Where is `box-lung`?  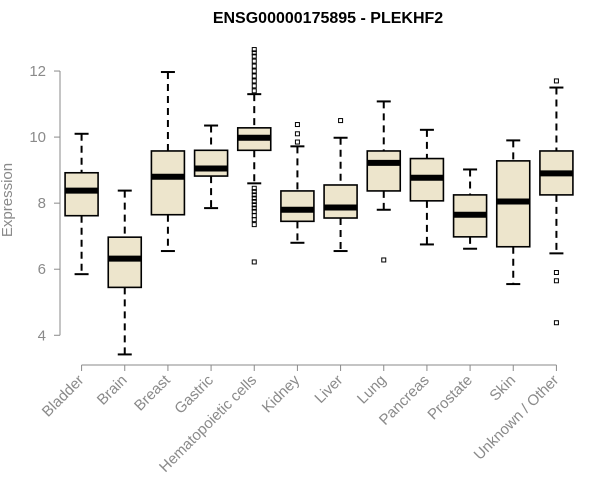 box-lung is located at coordinates (384, 181).